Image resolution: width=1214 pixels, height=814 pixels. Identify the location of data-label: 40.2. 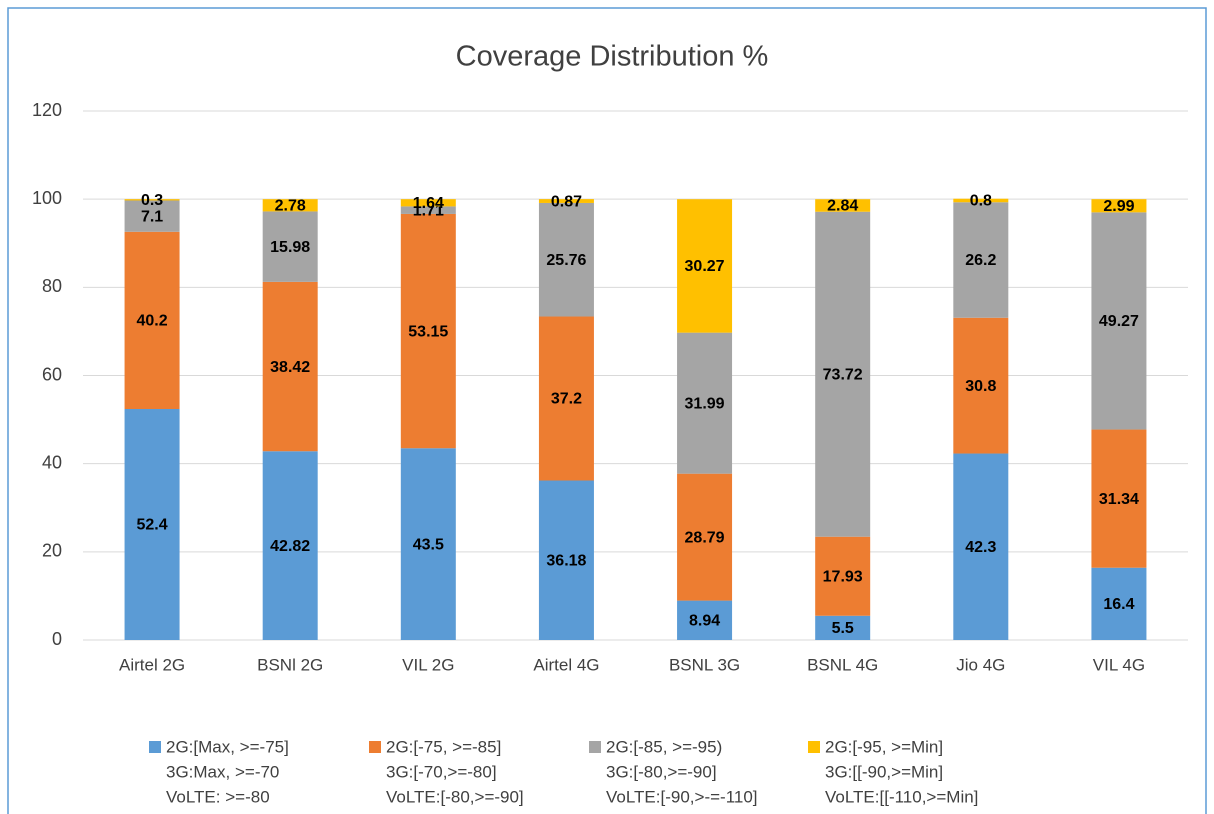
(151, 321).